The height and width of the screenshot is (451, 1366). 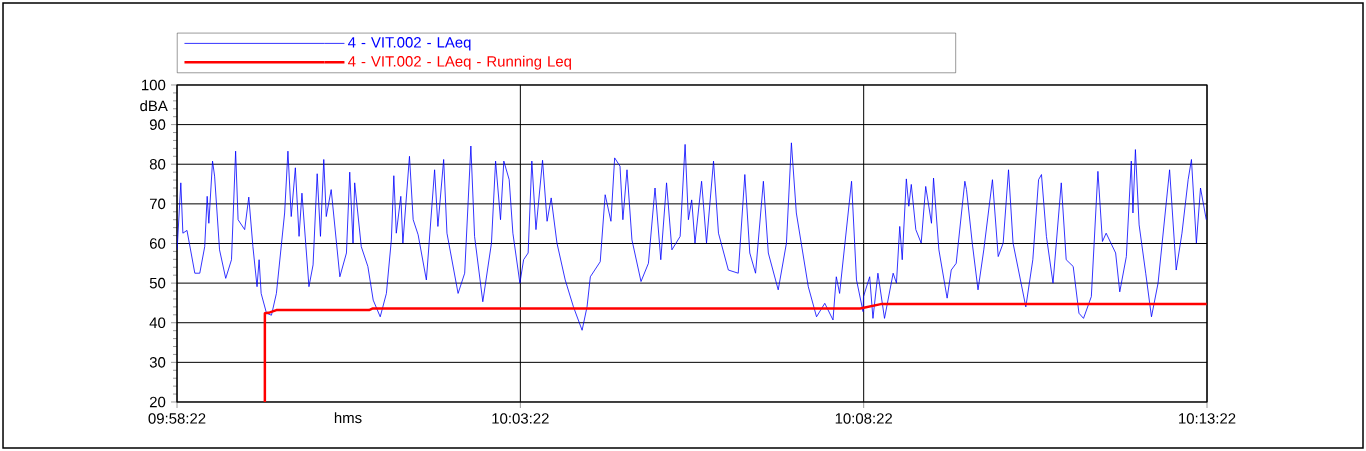 I want to click on x-axis-title: hms, so click(x=348, y=418).